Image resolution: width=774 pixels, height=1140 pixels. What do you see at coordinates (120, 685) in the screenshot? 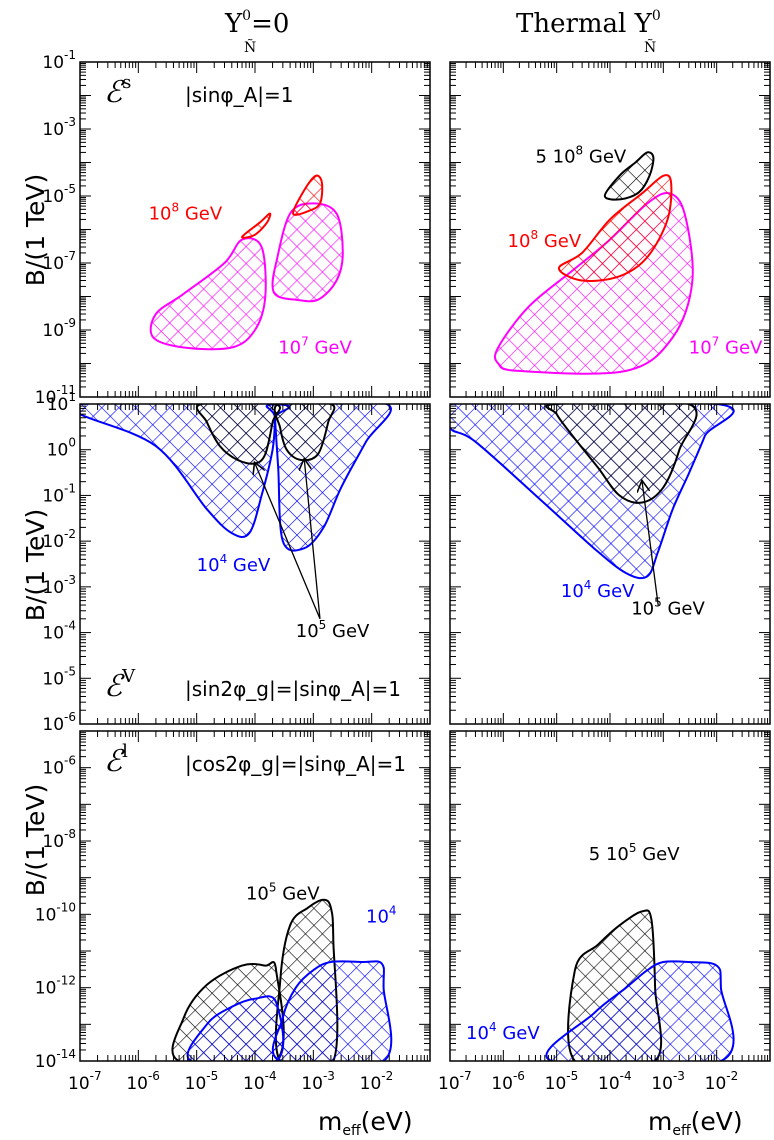
I see `operator-label: ℰV` at bounding box center [120, 685].